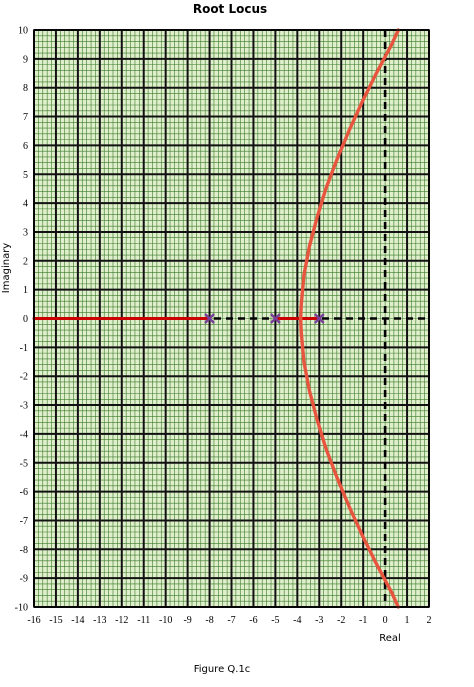 The height and width of the screenshot is (687, 474). I want to click on x-axis-label: Real, so click(390, 638).